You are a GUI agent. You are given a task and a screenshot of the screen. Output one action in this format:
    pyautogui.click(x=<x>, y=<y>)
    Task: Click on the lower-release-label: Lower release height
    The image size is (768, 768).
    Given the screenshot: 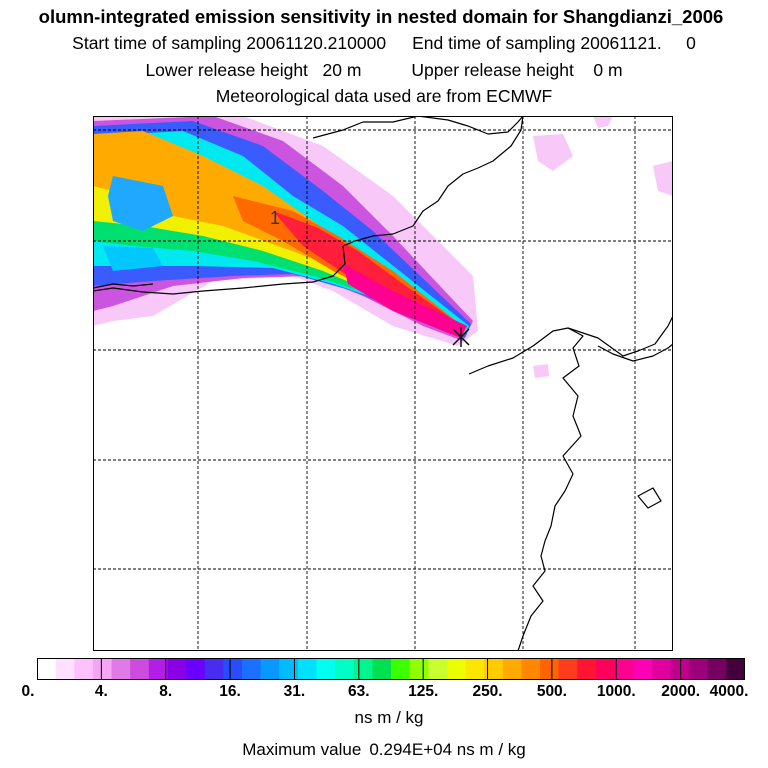 What is the action you would take?
    pyautogui.click(x=226, y=70)
    